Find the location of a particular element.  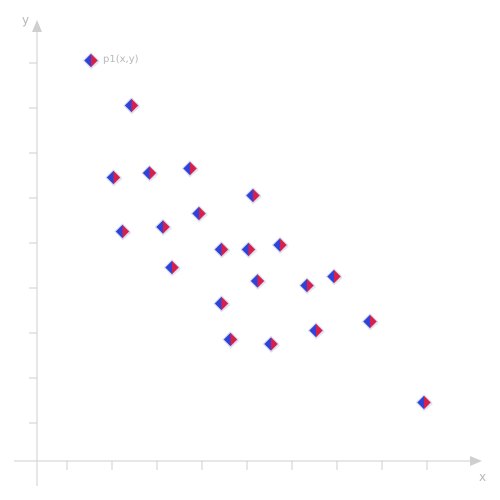

y-axis-arrow is located at coordinates (37, 26).